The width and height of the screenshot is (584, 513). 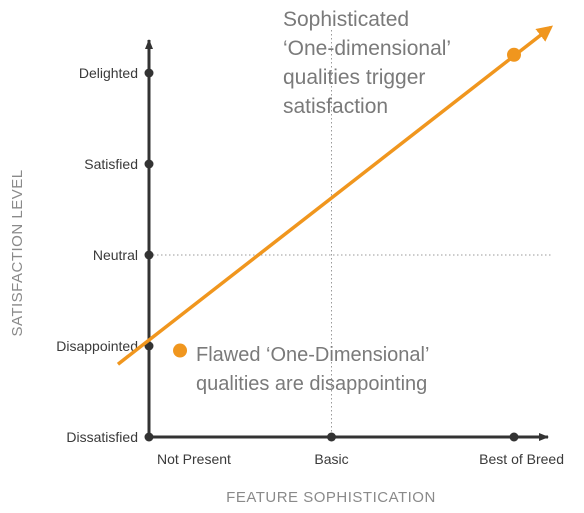 What do you see at coordinates (514, 437) in the screenshot?
I see `x-tick-best-of-breed` at bounding box center [514, 437].